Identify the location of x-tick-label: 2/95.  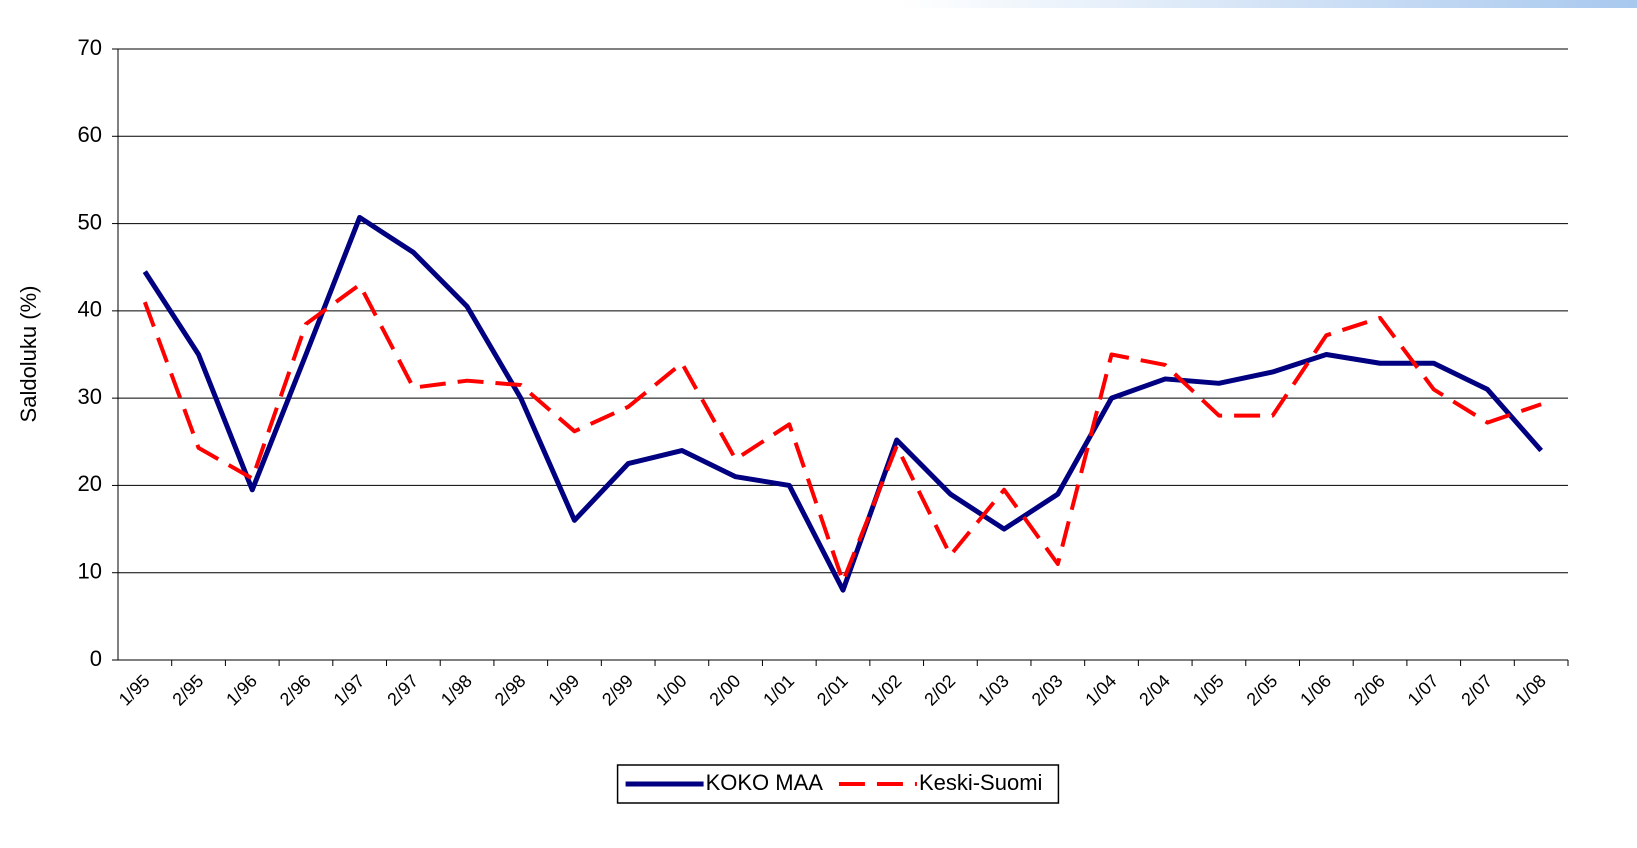
(187, 690).